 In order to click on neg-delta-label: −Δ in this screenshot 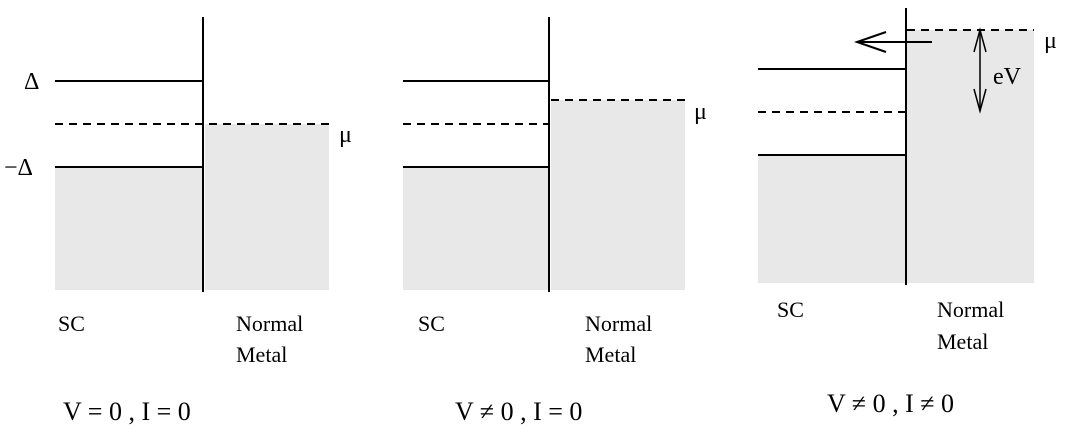, I will do `click(18, 168)`.